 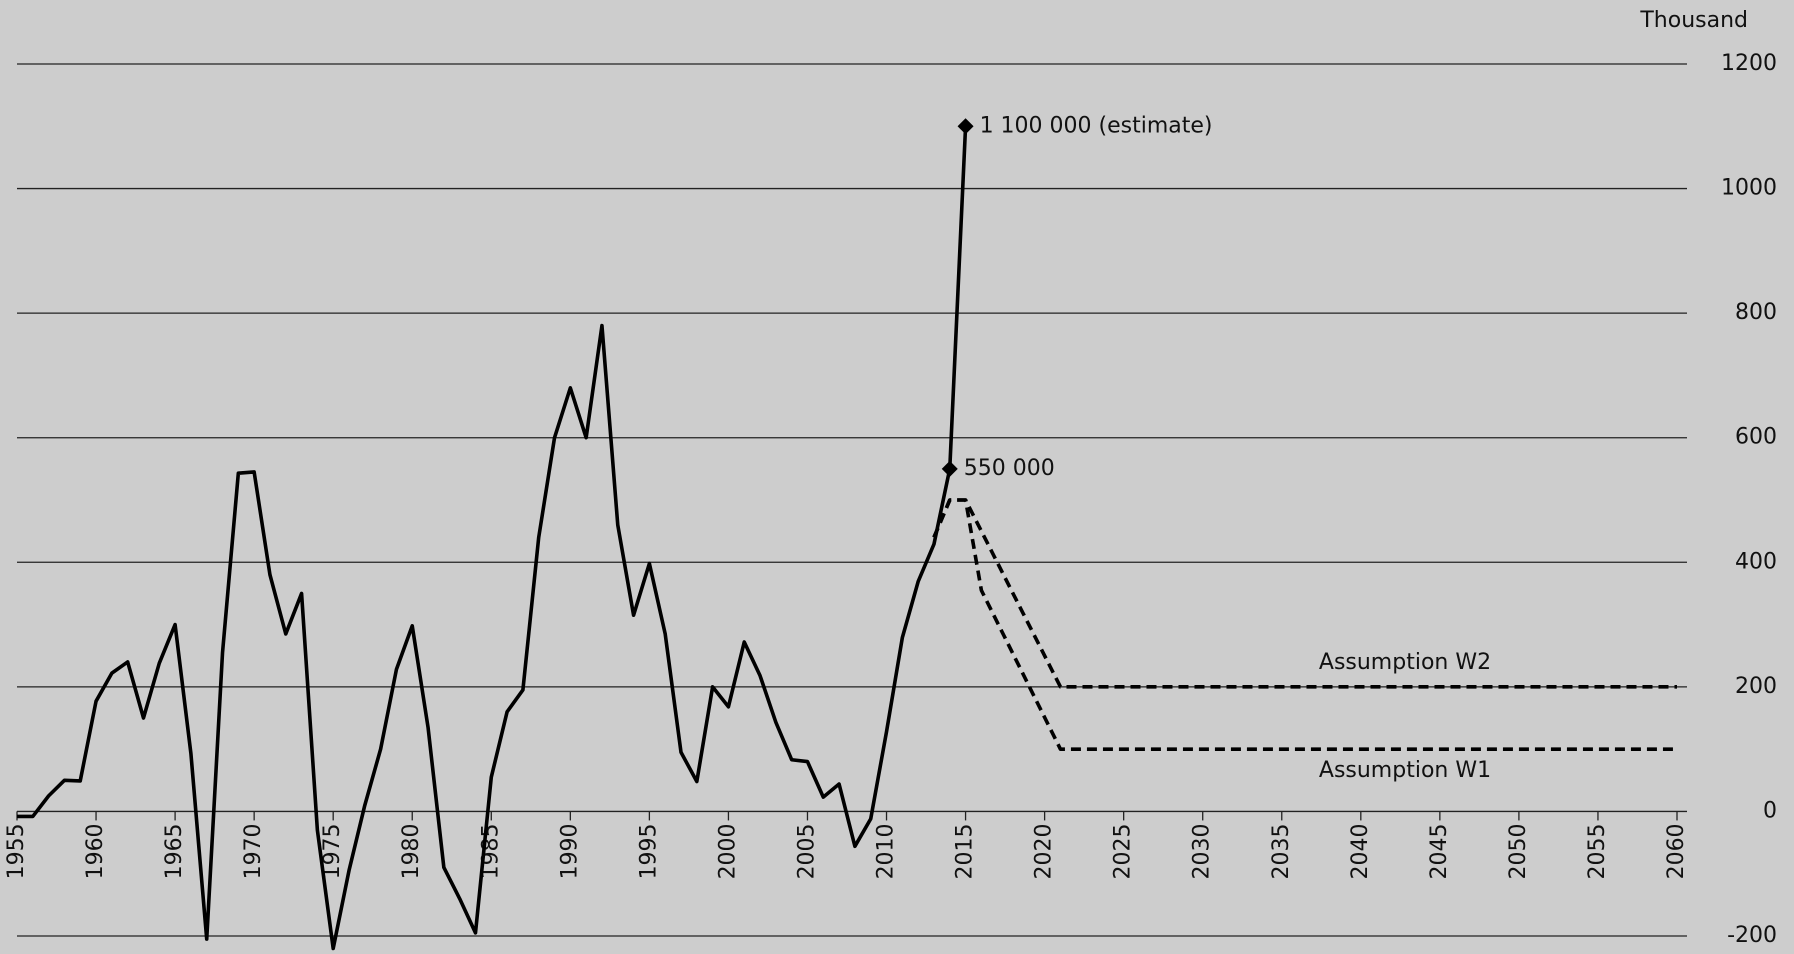 What do you see at coordinates (806, 851) in the screenshot?
I see `x-tick-label: 2005` at bounding box center [806, 851].